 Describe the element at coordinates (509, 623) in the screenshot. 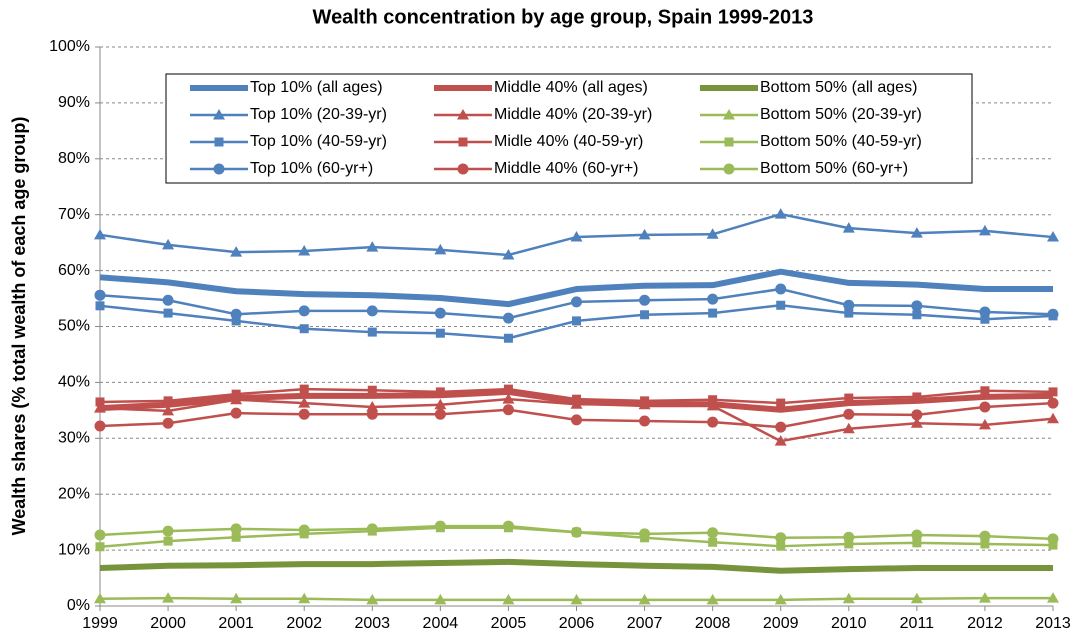

I see `x-tick-label: 2005` at that location.